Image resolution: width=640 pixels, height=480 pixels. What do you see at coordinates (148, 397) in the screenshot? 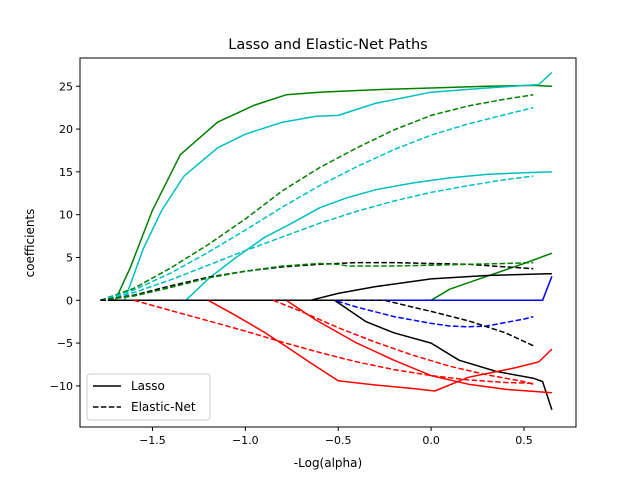
I see `legend: Lasso Elastic-Net` at bounding box center [148, 397].